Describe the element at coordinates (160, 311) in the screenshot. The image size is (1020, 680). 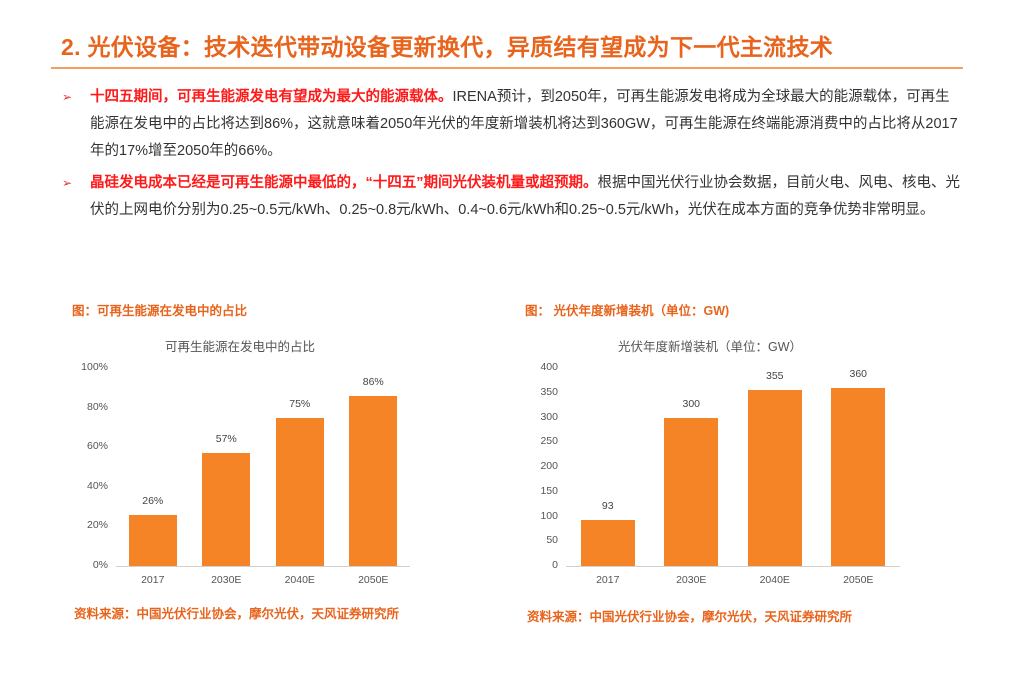
I see `figure-1-label: 图：可再生能源在发电中的占比` at that location.